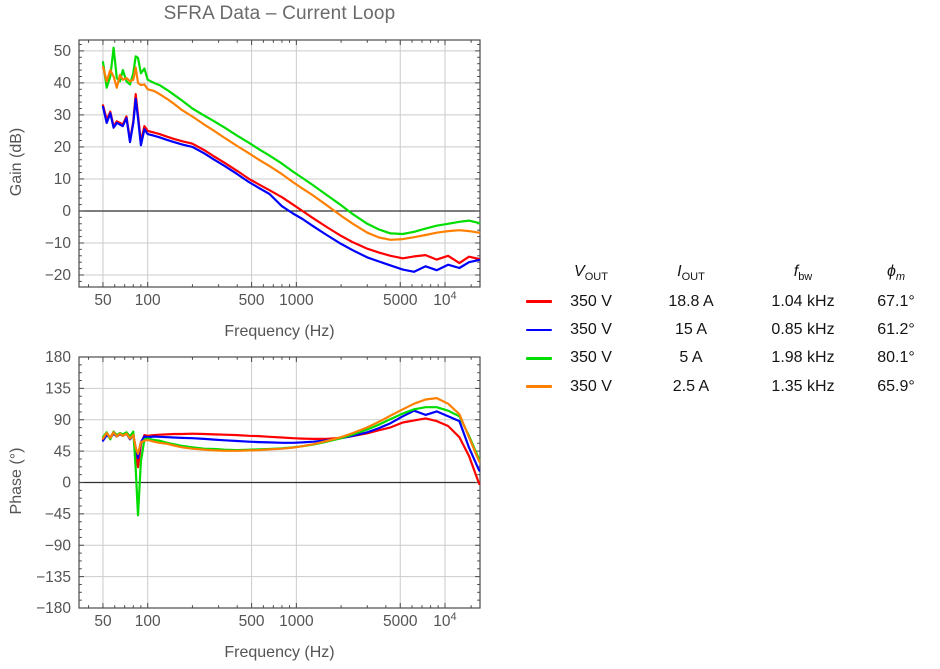 The height and width of the screenshot is (669, 940). I want to click on legend-row: 350 V 2.5 A 1.35 kHz 65.9°, so click(729, 387).